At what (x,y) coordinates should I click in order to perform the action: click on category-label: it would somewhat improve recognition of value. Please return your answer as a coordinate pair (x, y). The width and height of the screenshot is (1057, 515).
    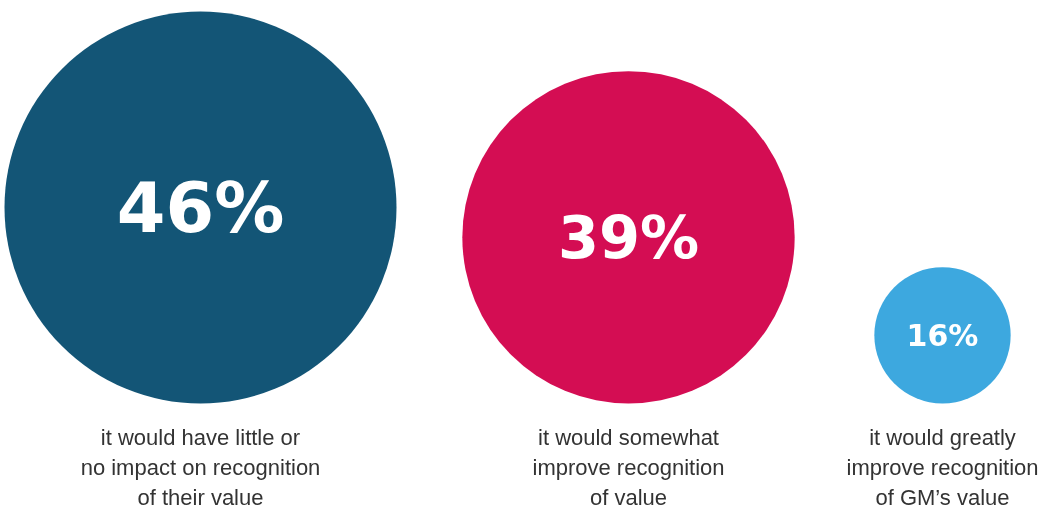
    Looking at the image, I should click on (628, 467).